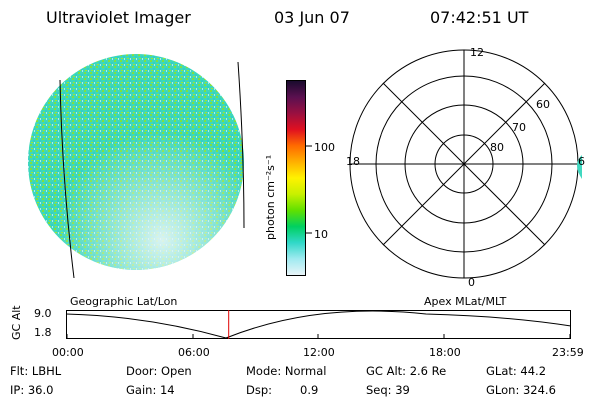 The height and width of the screenshot is (400, 600). What do you see at coordinates (581, 161) in the screenshot?
I see `mlt-label-6: 6` at bounding box center [581, 161].